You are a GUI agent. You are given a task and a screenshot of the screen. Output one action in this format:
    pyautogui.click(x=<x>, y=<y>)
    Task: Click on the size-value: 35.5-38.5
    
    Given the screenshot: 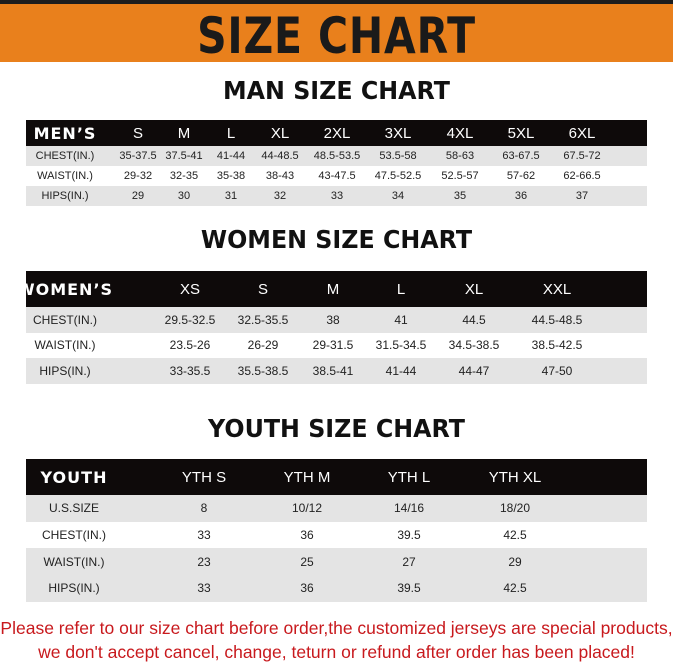 What is the action you would take?
    pyautogui.click(x=263, y=370)
    